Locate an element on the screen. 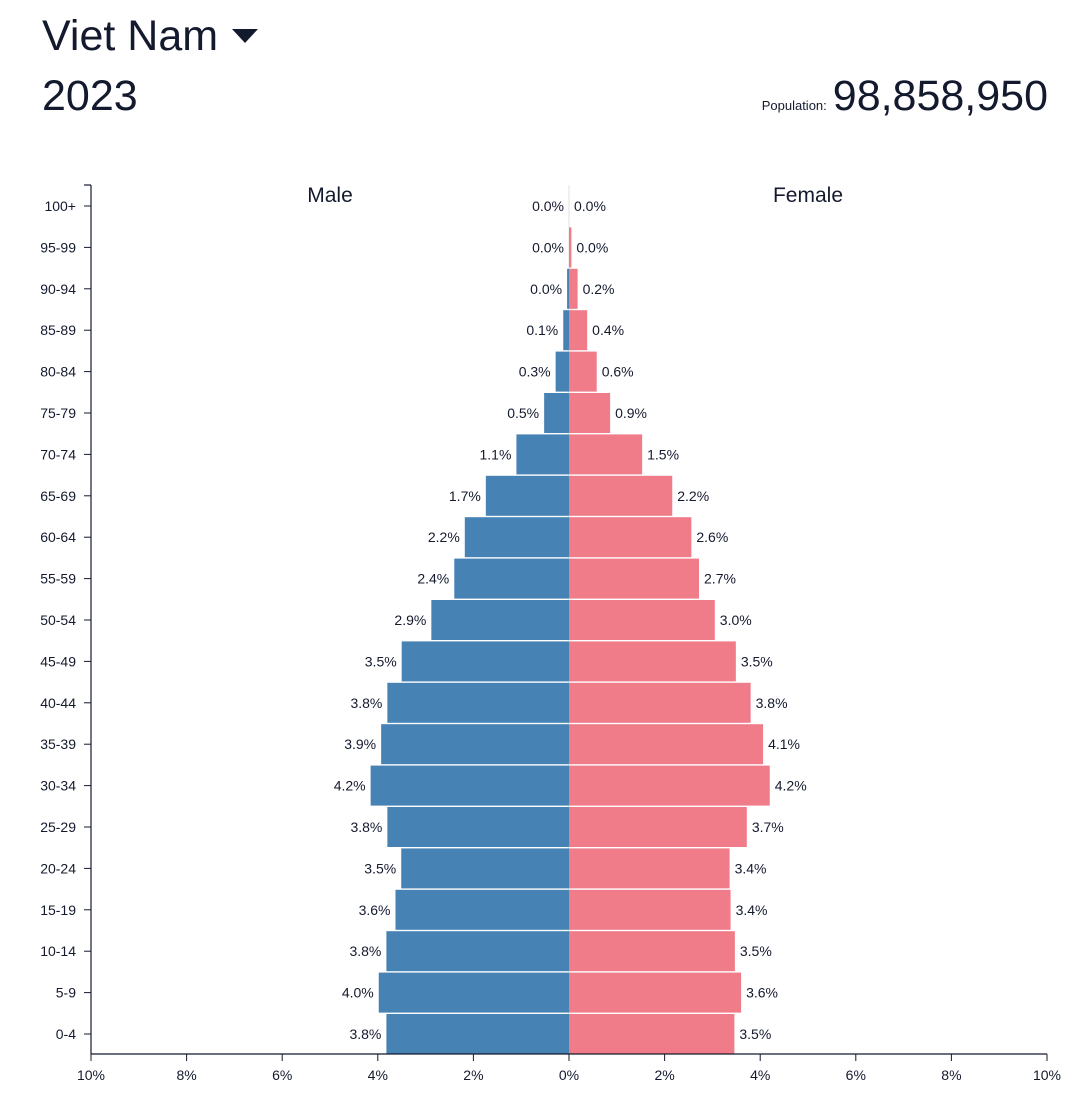 This screenshot has height=1119, width=1072. age-group-label: 80-84 is located at coordinates (58, 372).